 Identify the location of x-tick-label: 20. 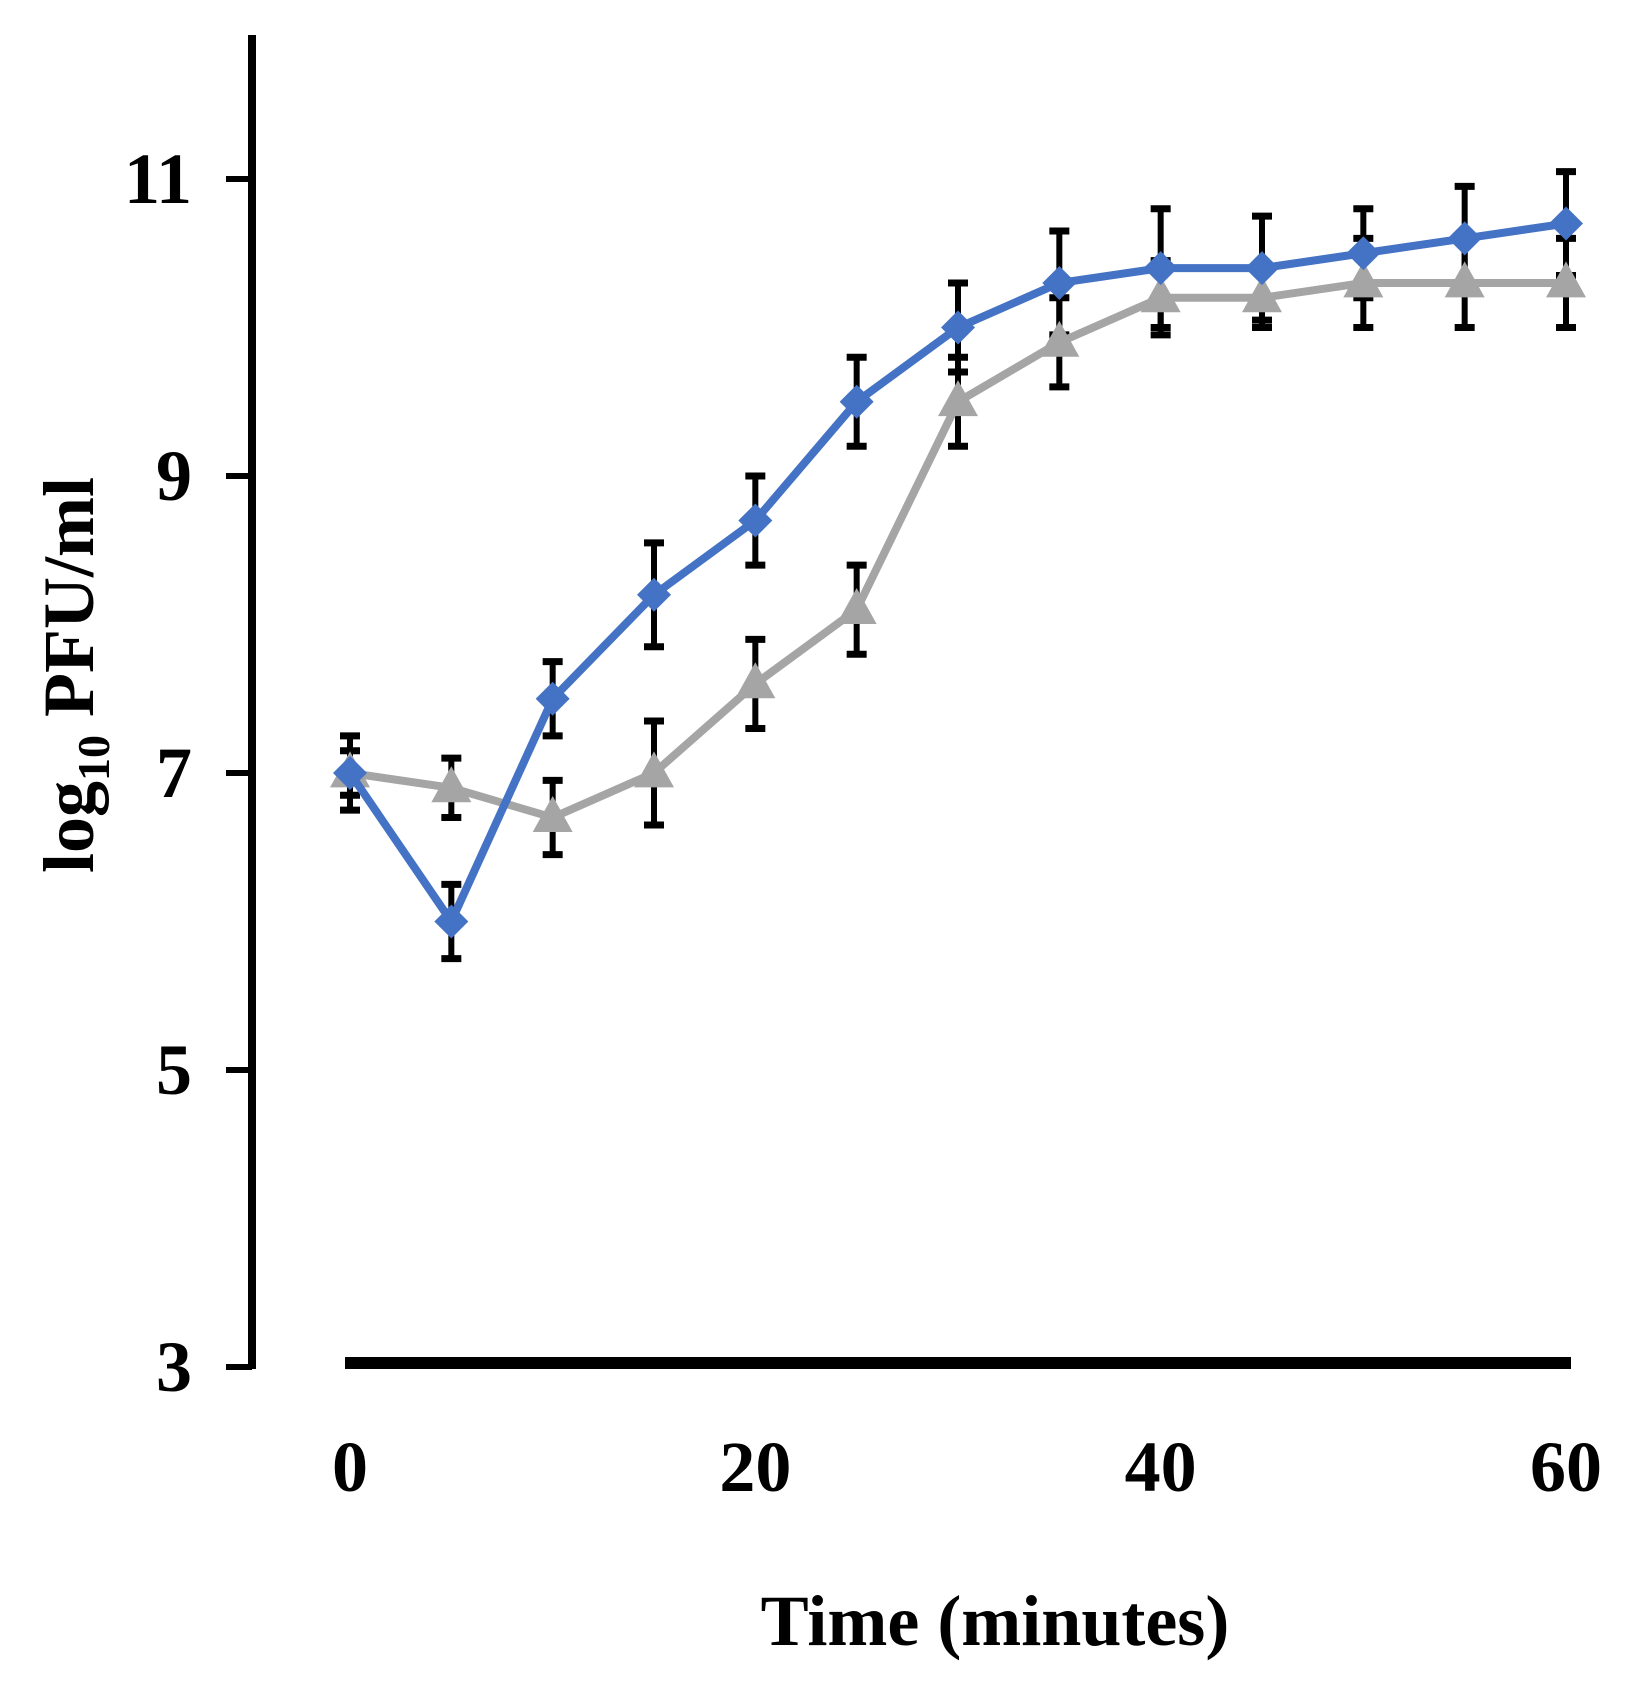
(755, 1467).